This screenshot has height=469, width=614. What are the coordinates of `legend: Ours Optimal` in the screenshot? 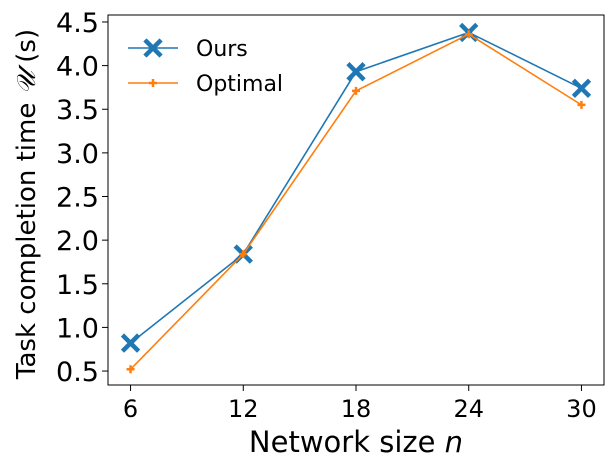 It's located at (205, 67).